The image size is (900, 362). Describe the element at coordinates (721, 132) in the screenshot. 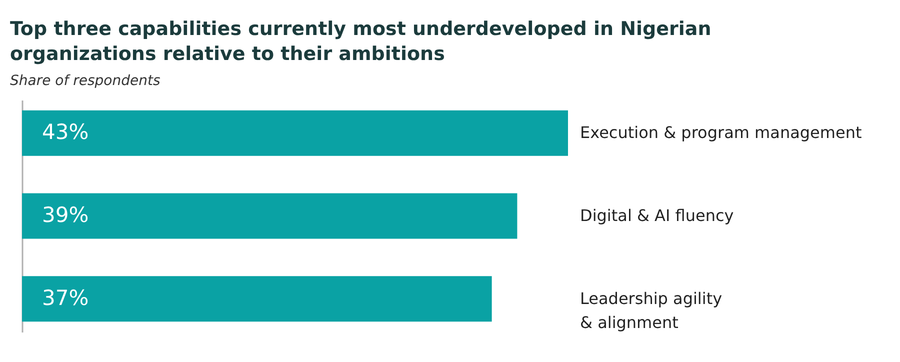

I see `y-tick-label: Execution & program management` at that location.